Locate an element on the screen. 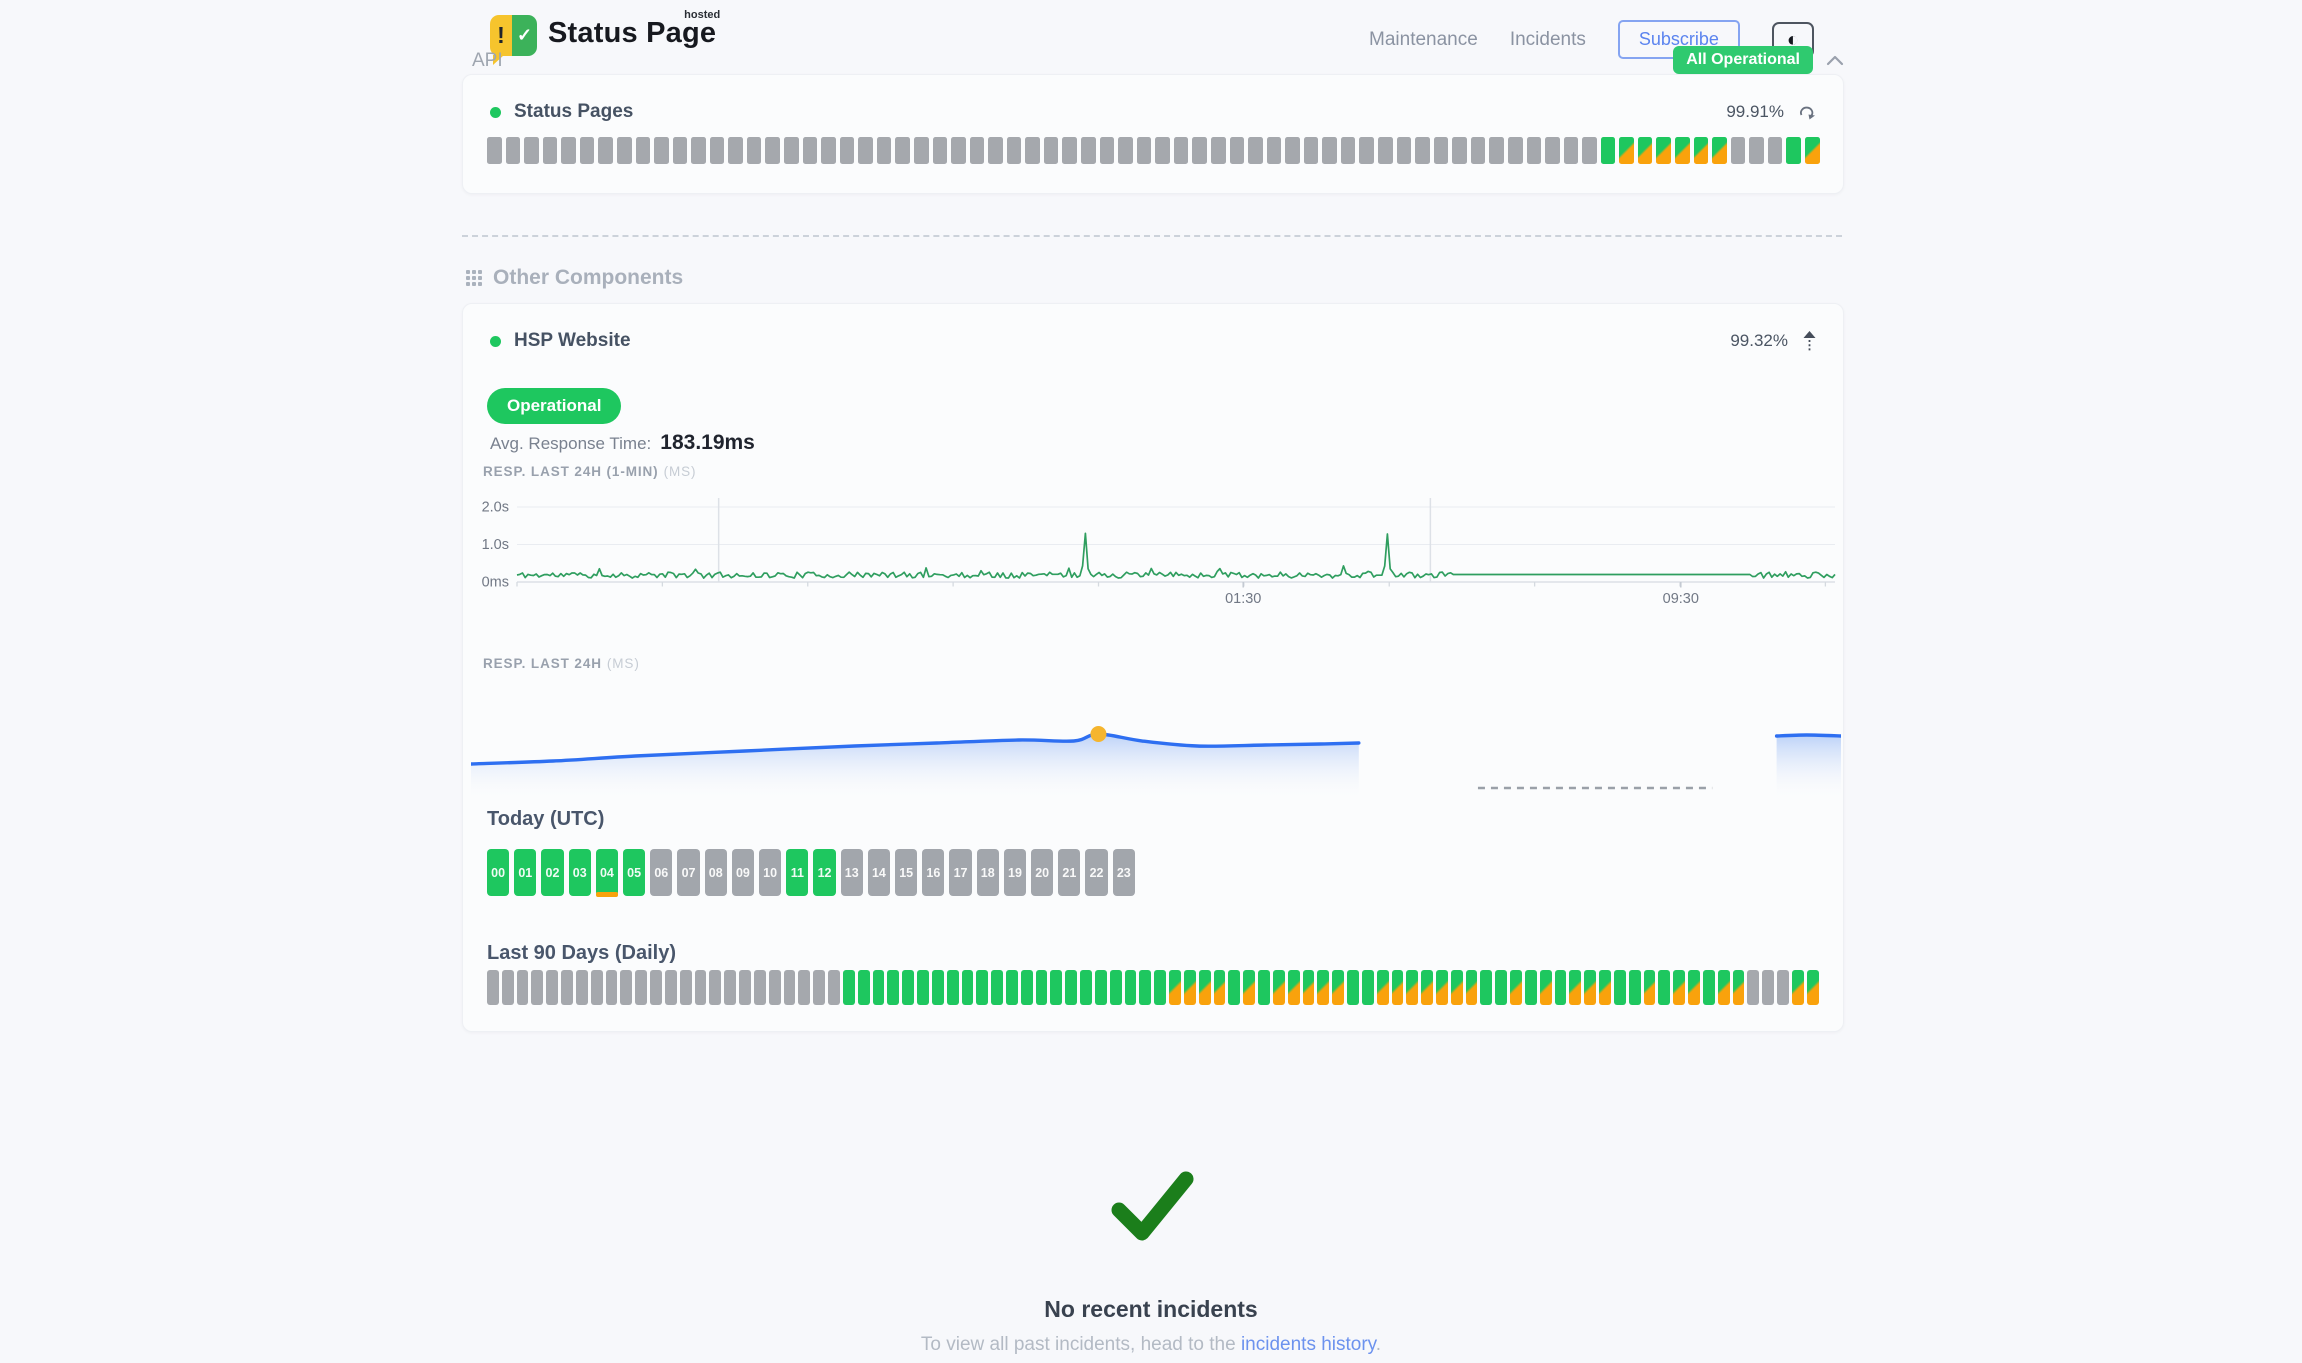 The width and height of the screenshot is (2302, 1363). hour-block-05: 05 is located at coordinates (634, 872).